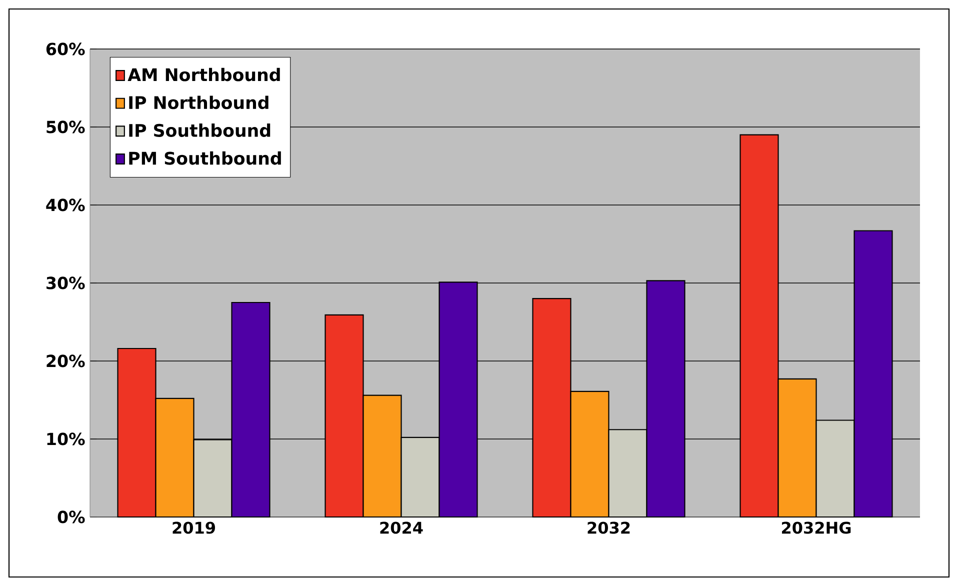  Describe the element at coordinates (609, 528) in the screenshot. I see `x-tick-label: 2032` at that location.